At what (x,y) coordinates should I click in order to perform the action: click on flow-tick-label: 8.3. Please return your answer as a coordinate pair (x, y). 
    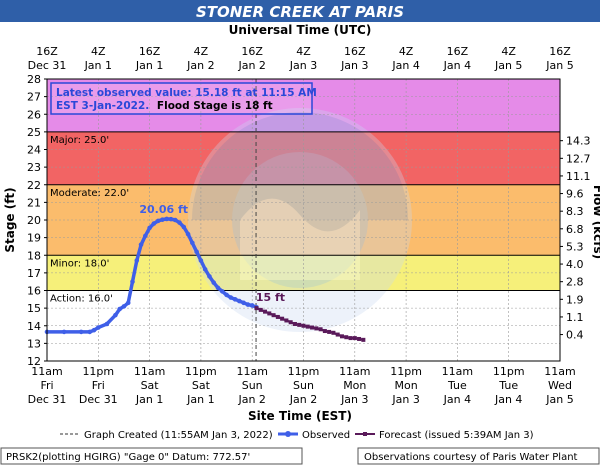
    Looking at the image, I should click on (575, 211).